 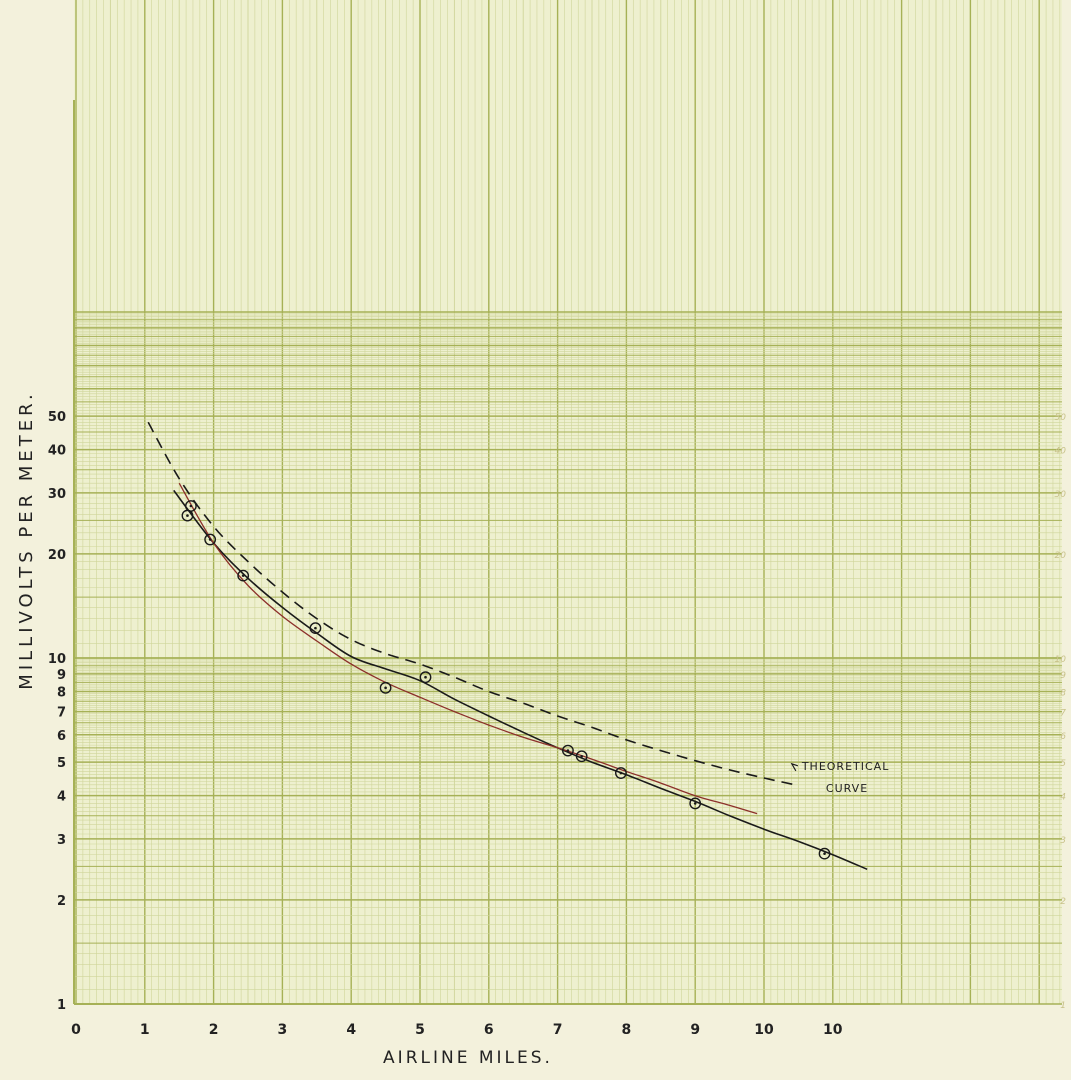 I want to click on annotation-curve: CURVE, so click(x=847, y=788).